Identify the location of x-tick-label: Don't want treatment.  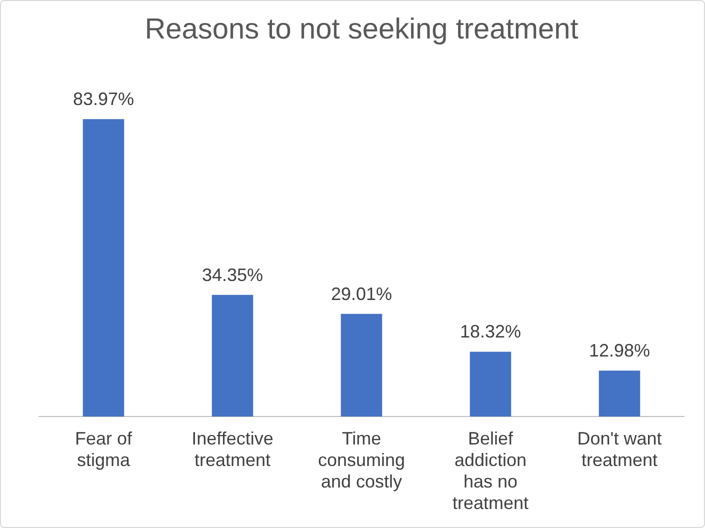
(619, 449).